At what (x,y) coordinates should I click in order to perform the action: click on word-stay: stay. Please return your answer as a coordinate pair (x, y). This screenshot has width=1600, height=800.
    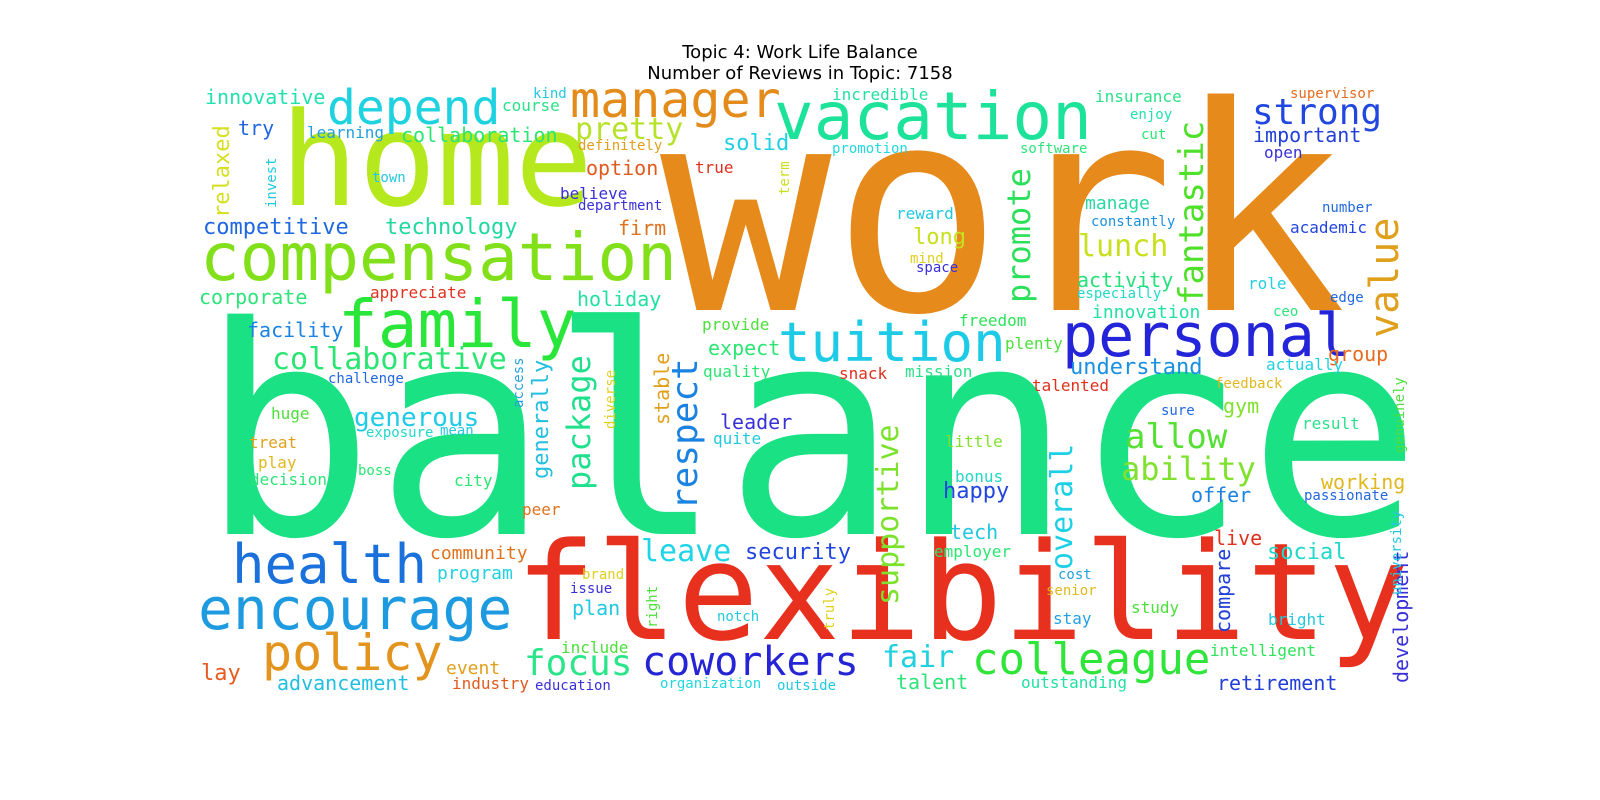
    Looking at the image, I should click on (1072, 618).